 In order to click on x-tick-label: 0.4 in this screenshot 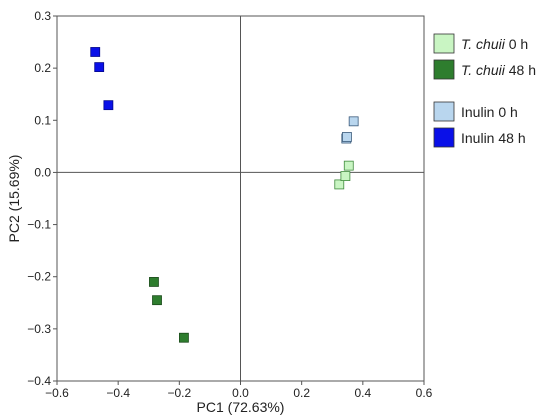, I will do `click(362, 393)`.